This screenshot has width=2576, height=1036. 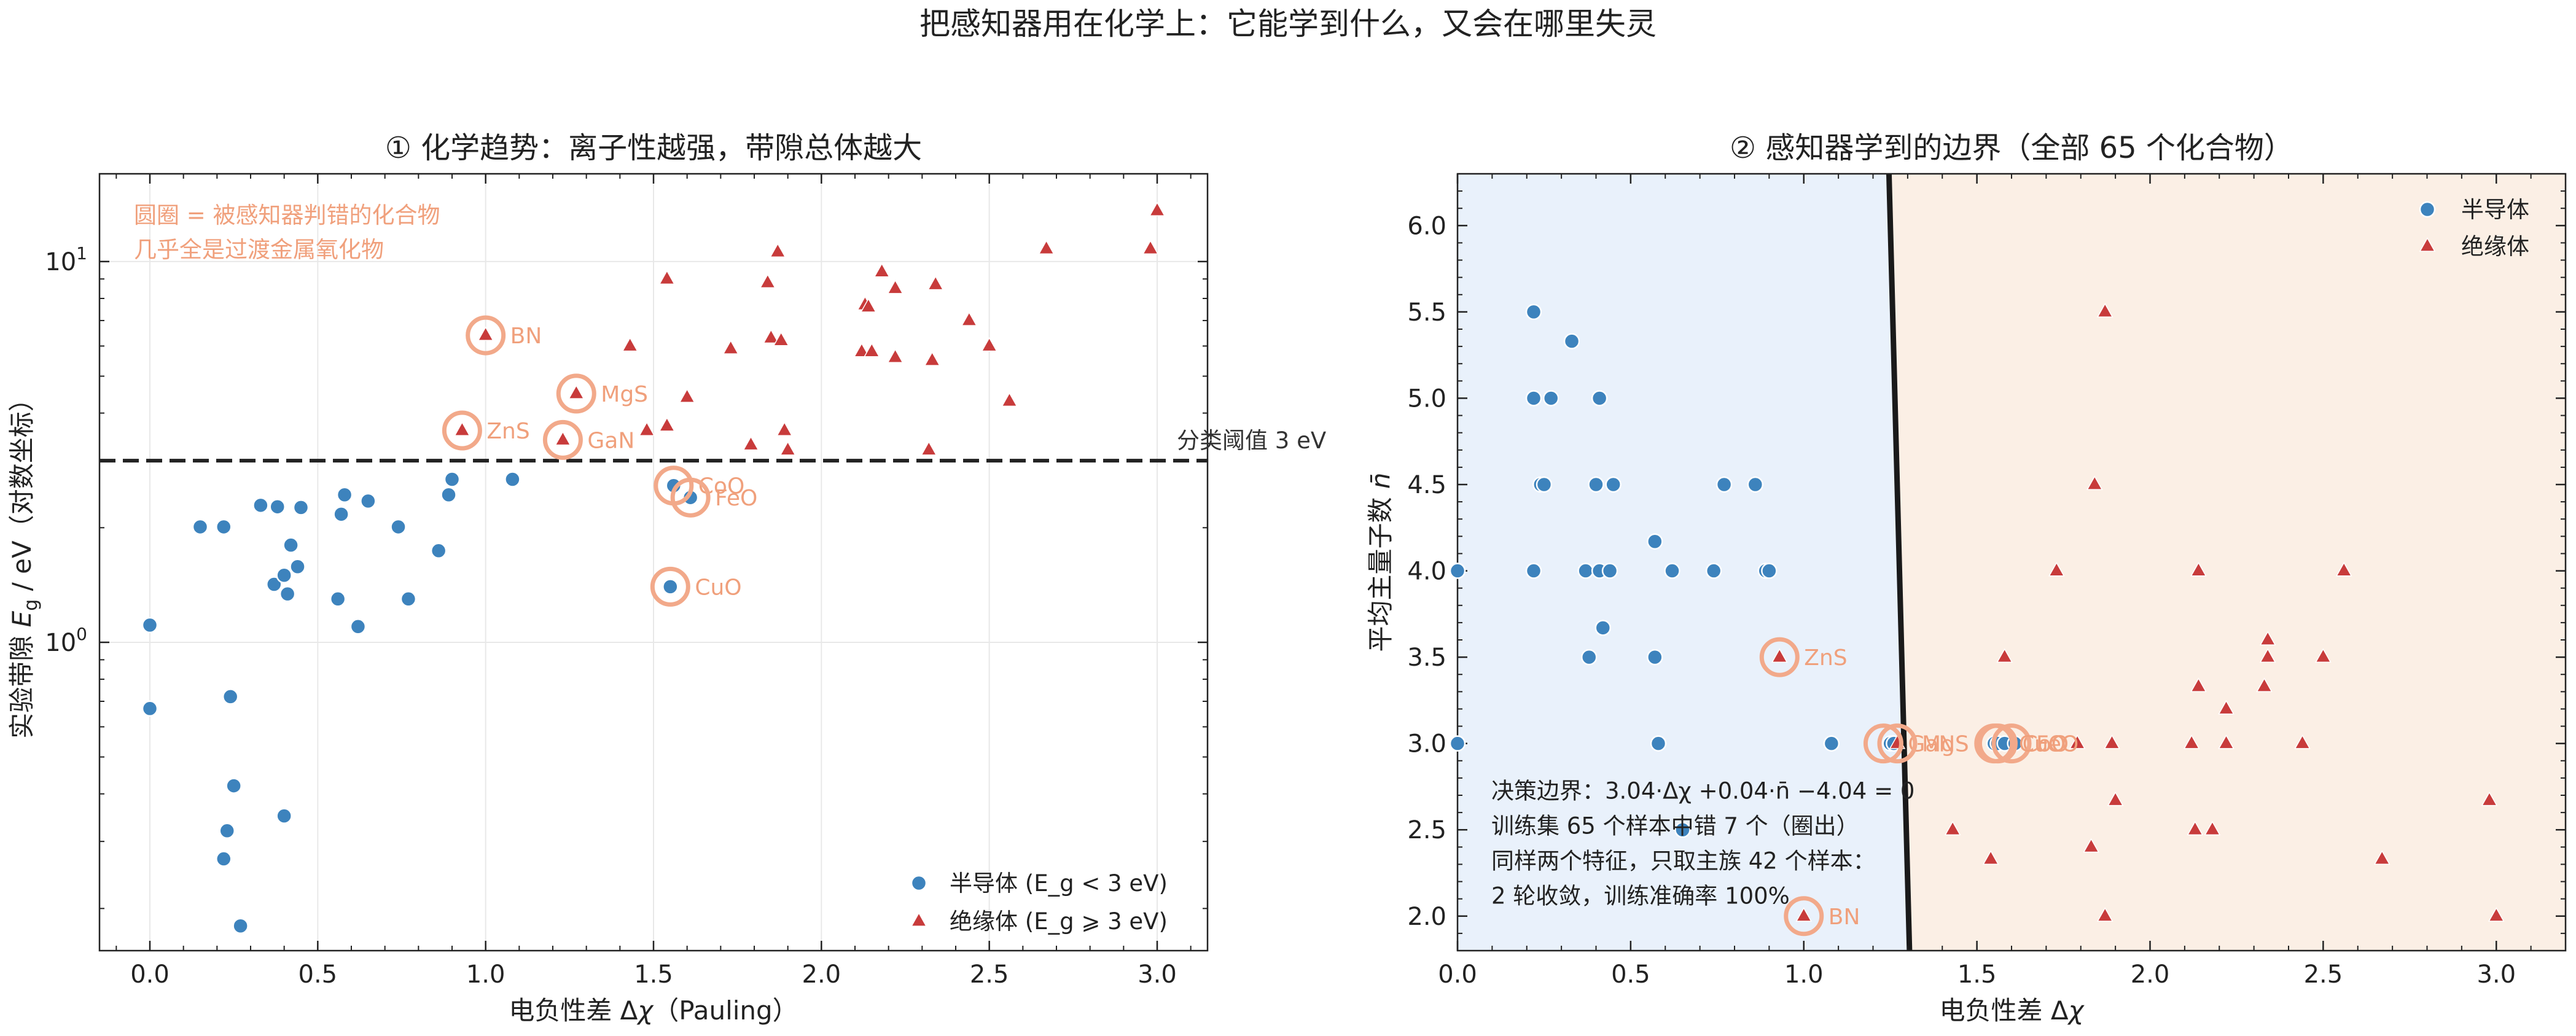 What do you see at coordinates (22, 493) in the screenshot?
I see `y-axis-label-suffix: / eV（对数坐标）` at bounding box center [22, 493].